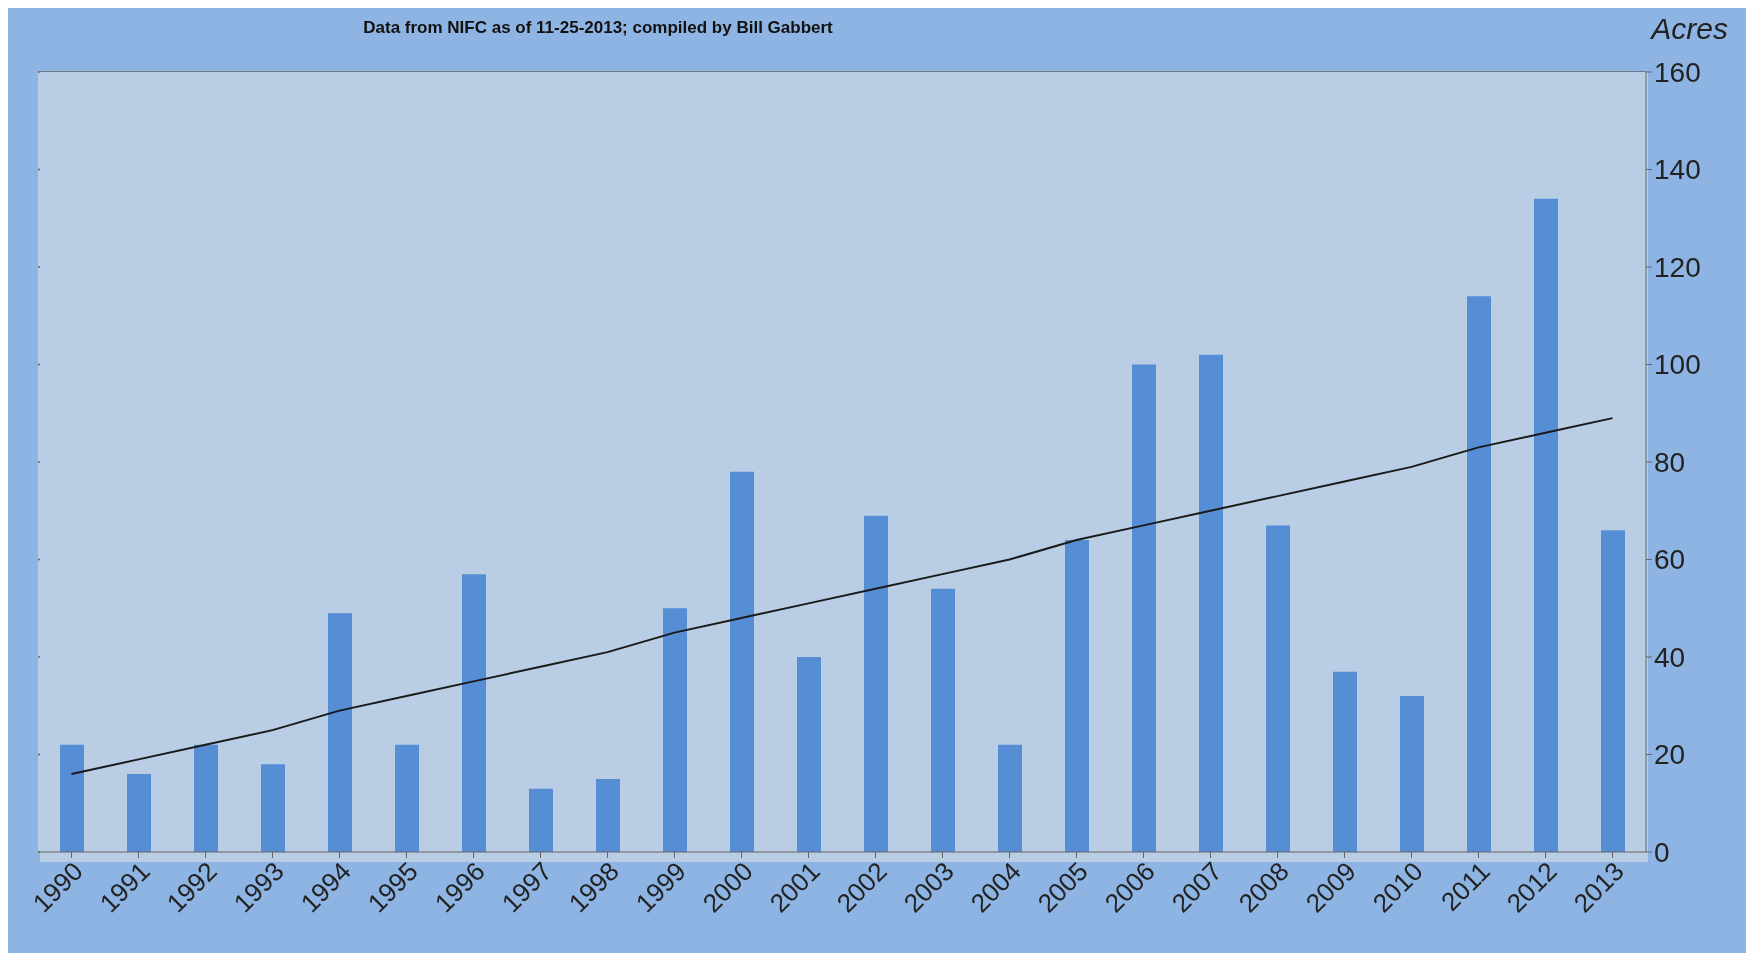 This screenshot has height=965, width=1754. I want to click on y-tick-label: 160, so click(1677, 72).